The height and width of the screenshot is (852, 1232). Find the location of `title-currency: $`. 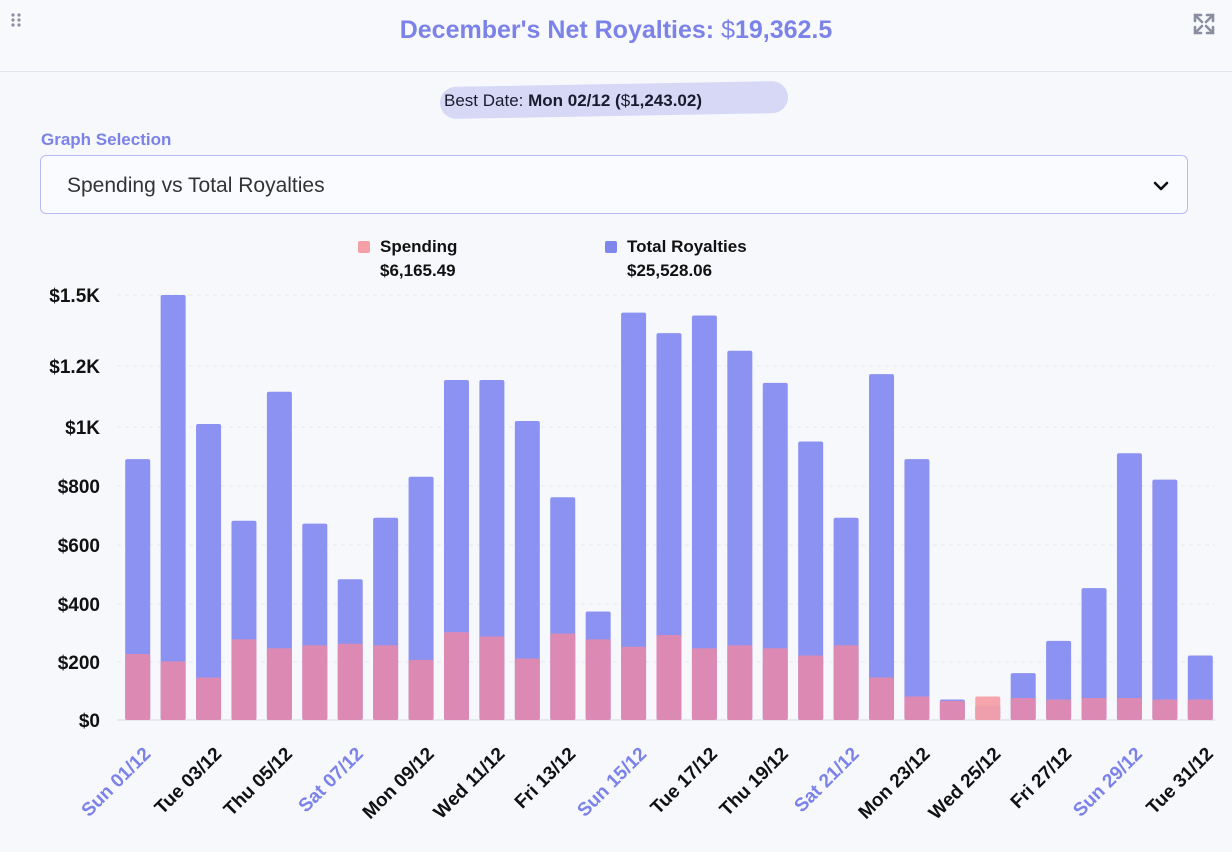

title-currency: $ is located at coordinates (728, 30).